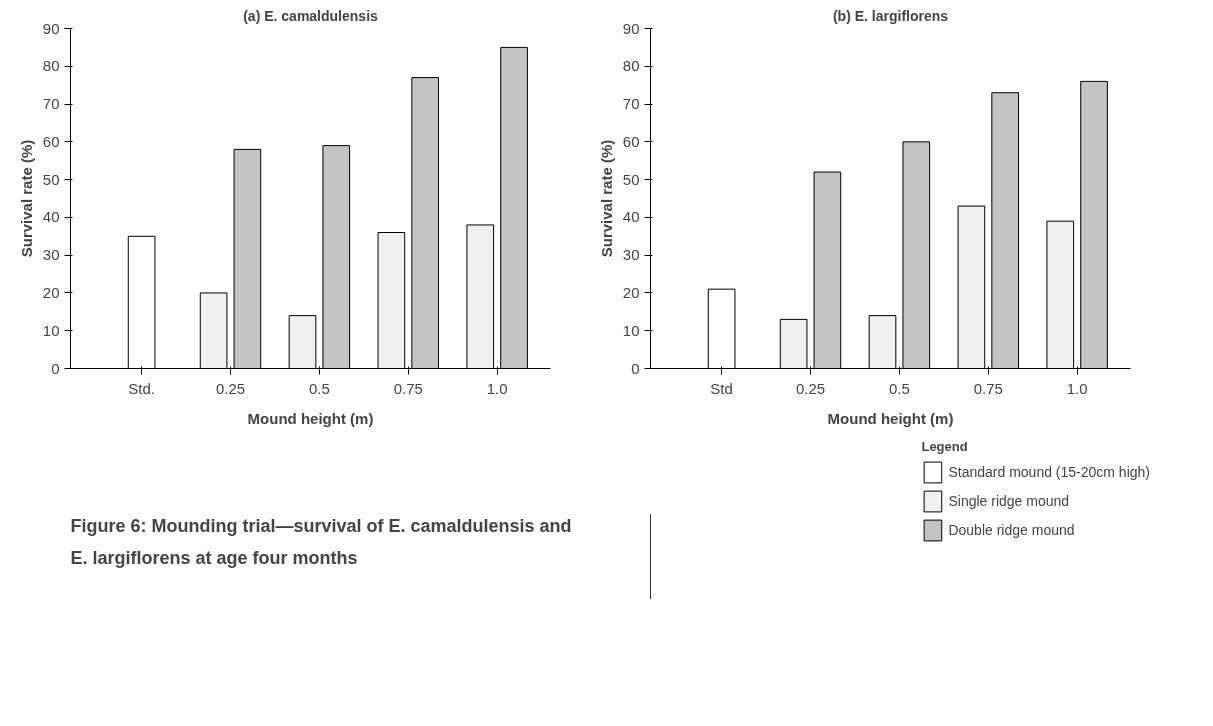 Image resolution: width=1213 pixels, height=726 pixels. Describe the element at coordinates (890, 15) in the screenshot. I see `chart-title: (b) E. largiflorens` at that location.